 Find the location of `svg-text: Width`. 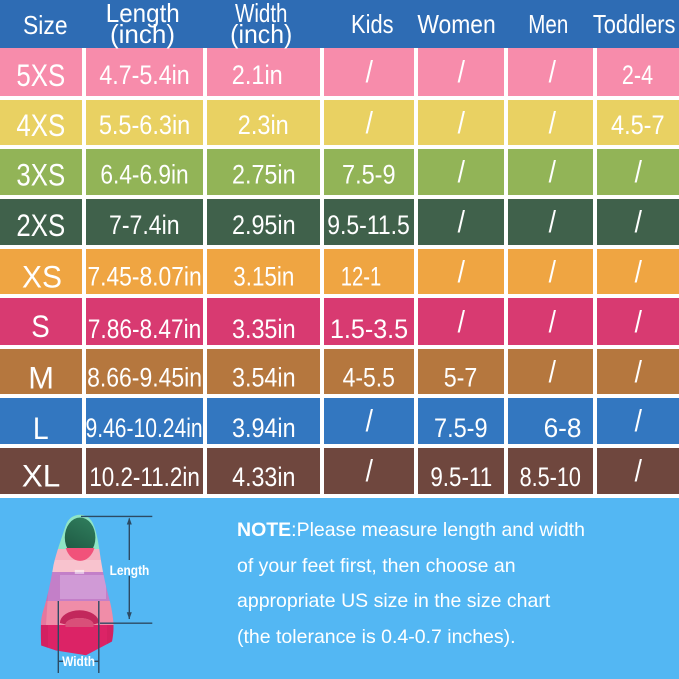

svg-text: Width is located at coordinates (78, 661).